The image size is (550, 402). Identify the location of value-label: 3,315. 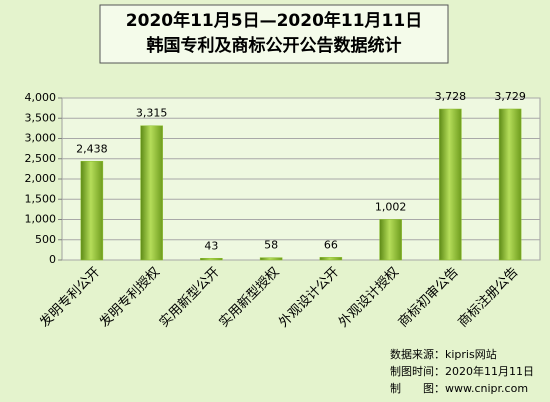
(152, 113).